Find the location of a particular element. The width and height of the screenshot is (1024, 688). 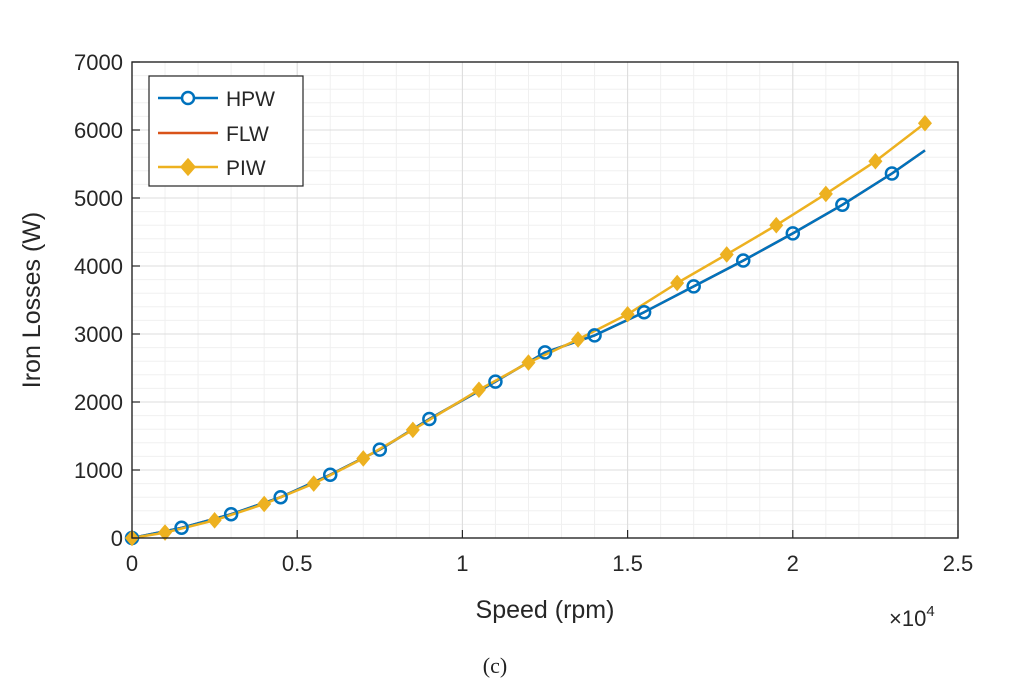

y-axis-title: Iron Losses (W) is located at coordinates (32, 300).